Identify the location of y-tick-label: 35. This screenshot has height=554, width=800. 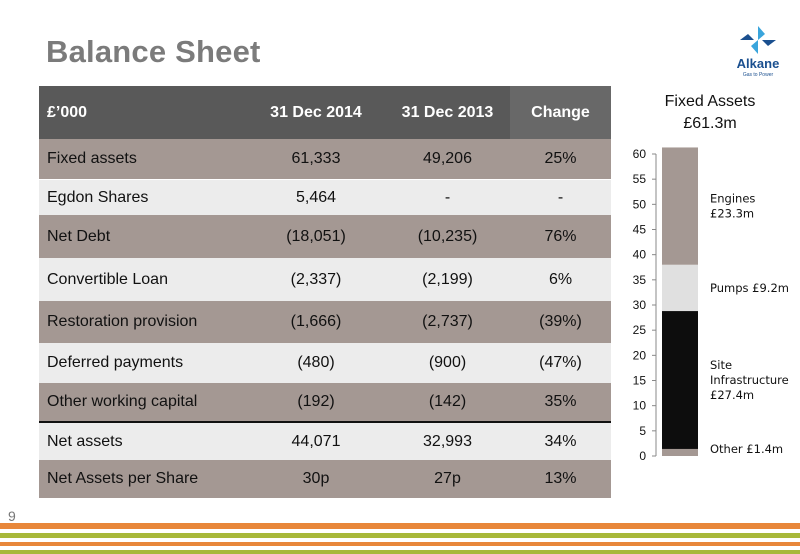
(640, 280).